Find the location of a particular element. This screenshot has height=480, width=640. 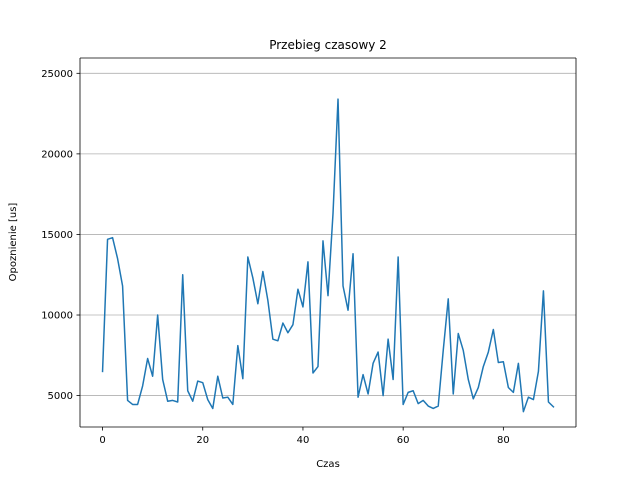

x-axis-ticks: 0 20 40 60 80 is located at coordinates (304, 436).